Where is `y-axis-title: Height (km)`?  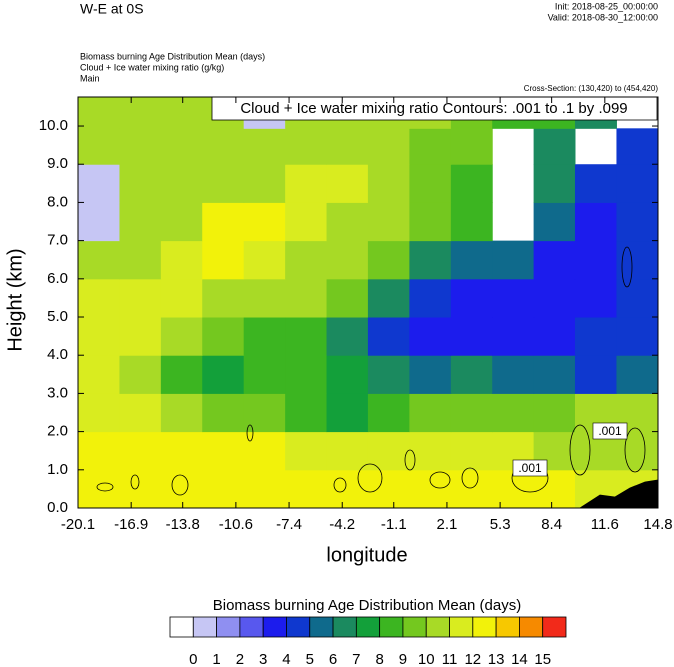 y-axis-title: Height (km) is located at coordinates (15, 299).